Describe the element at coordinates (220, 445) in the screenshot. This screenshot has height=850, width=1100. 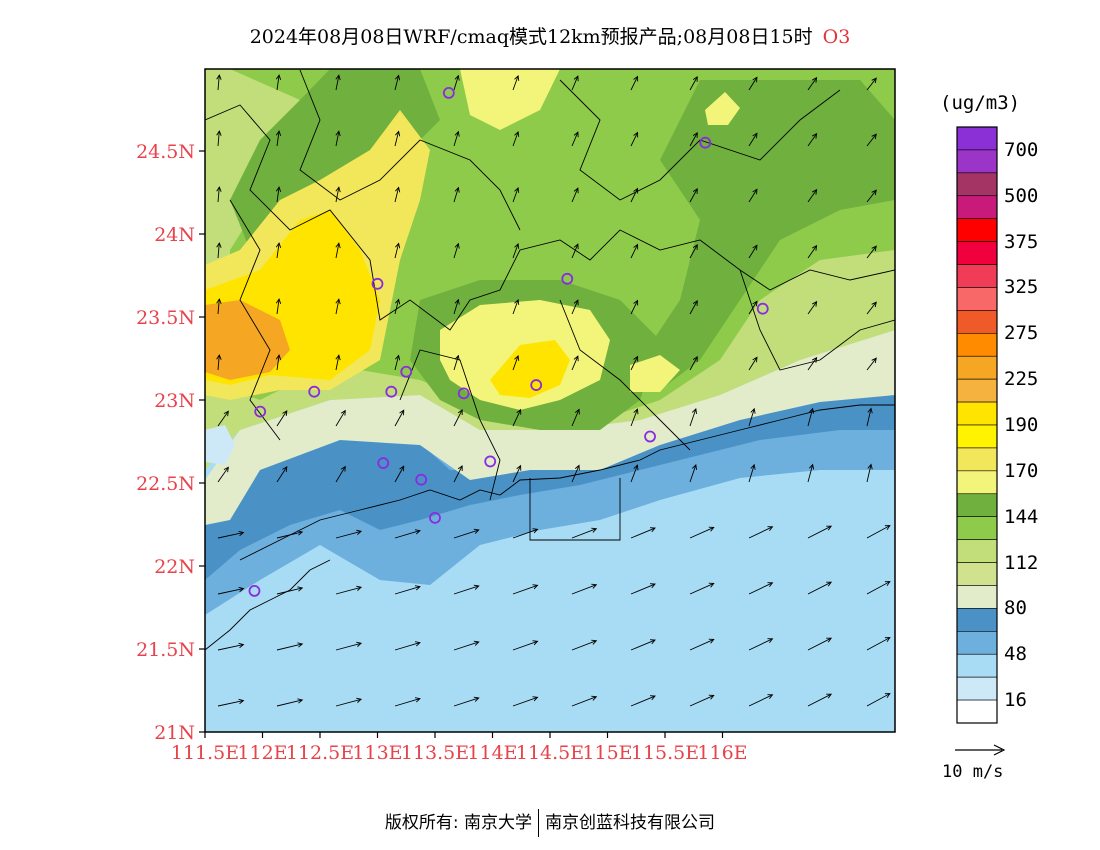
I see `white-patch-west` at that location.